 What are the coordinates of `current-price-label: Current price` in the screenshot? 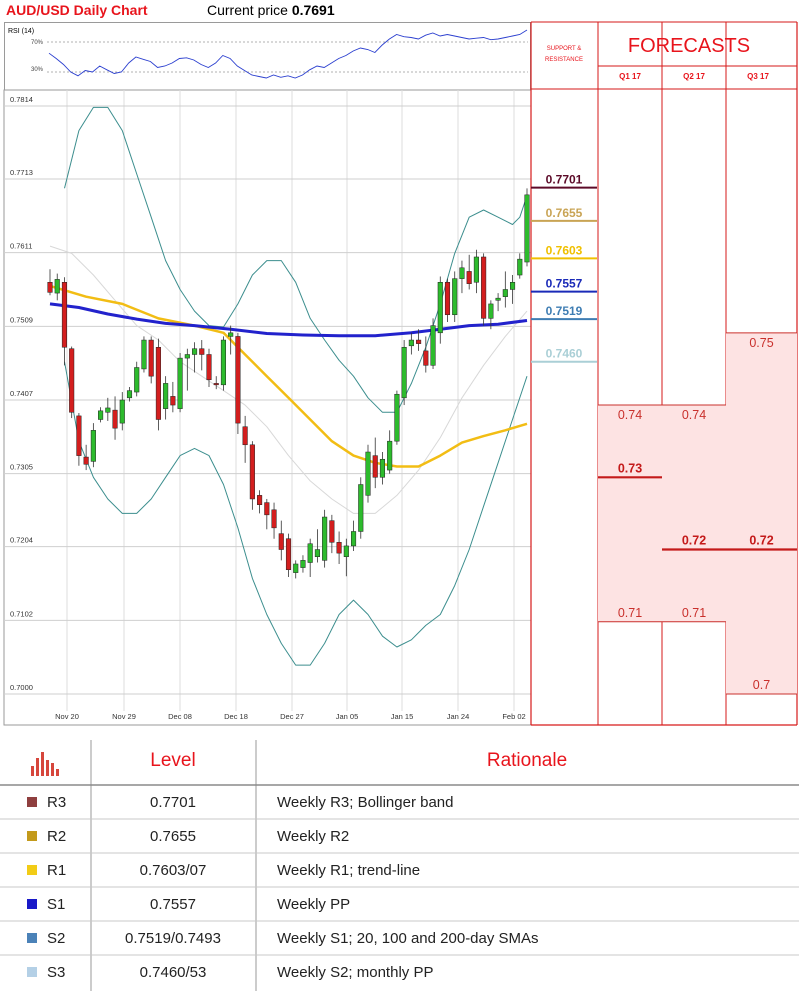 It's located at (247, 10).